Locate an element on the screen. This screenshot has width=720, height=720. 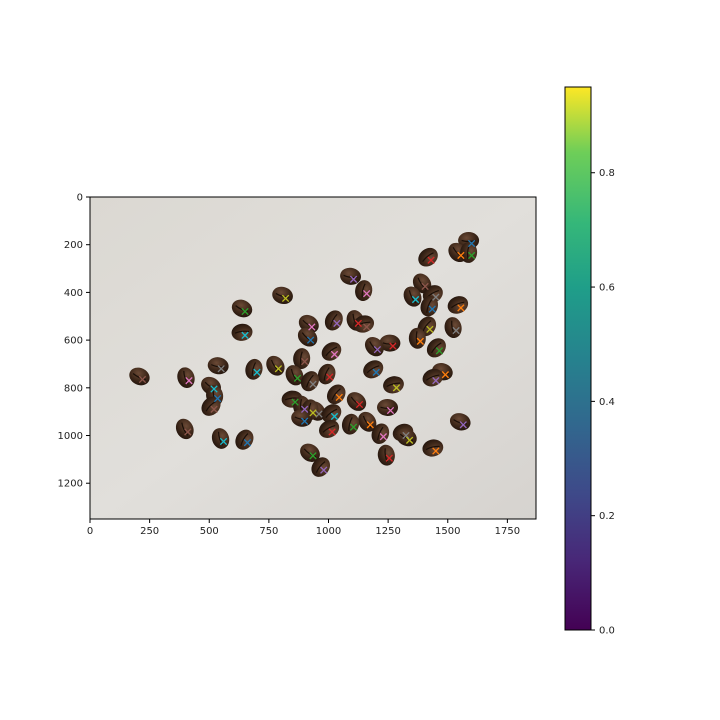
y-tick-label: 1200 is located at coordinates (70, 484).